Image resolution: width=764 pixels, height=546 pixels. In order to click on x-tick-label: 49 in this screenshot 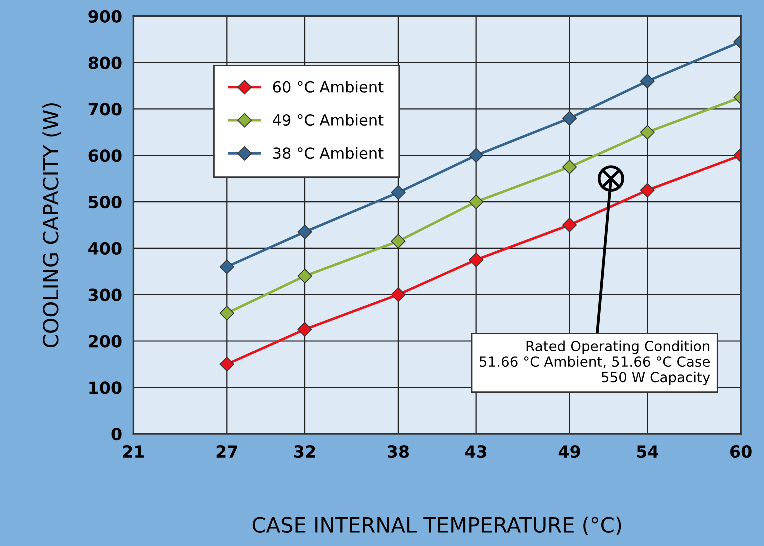, I will do `click(569, 451)`.